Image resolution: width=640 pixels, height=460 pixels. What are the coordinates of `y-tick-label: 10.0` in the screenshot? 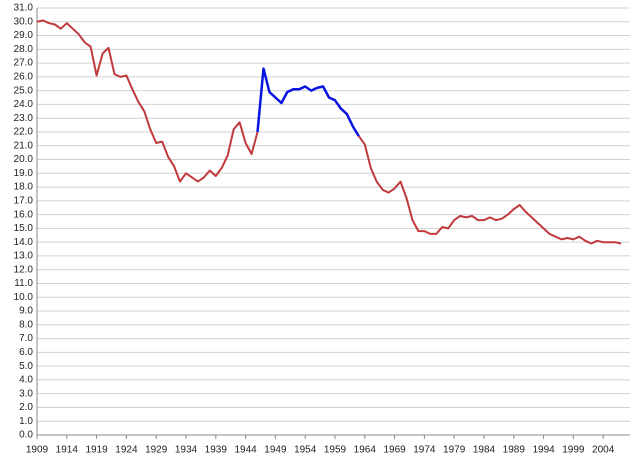 It's located at (24, 297).